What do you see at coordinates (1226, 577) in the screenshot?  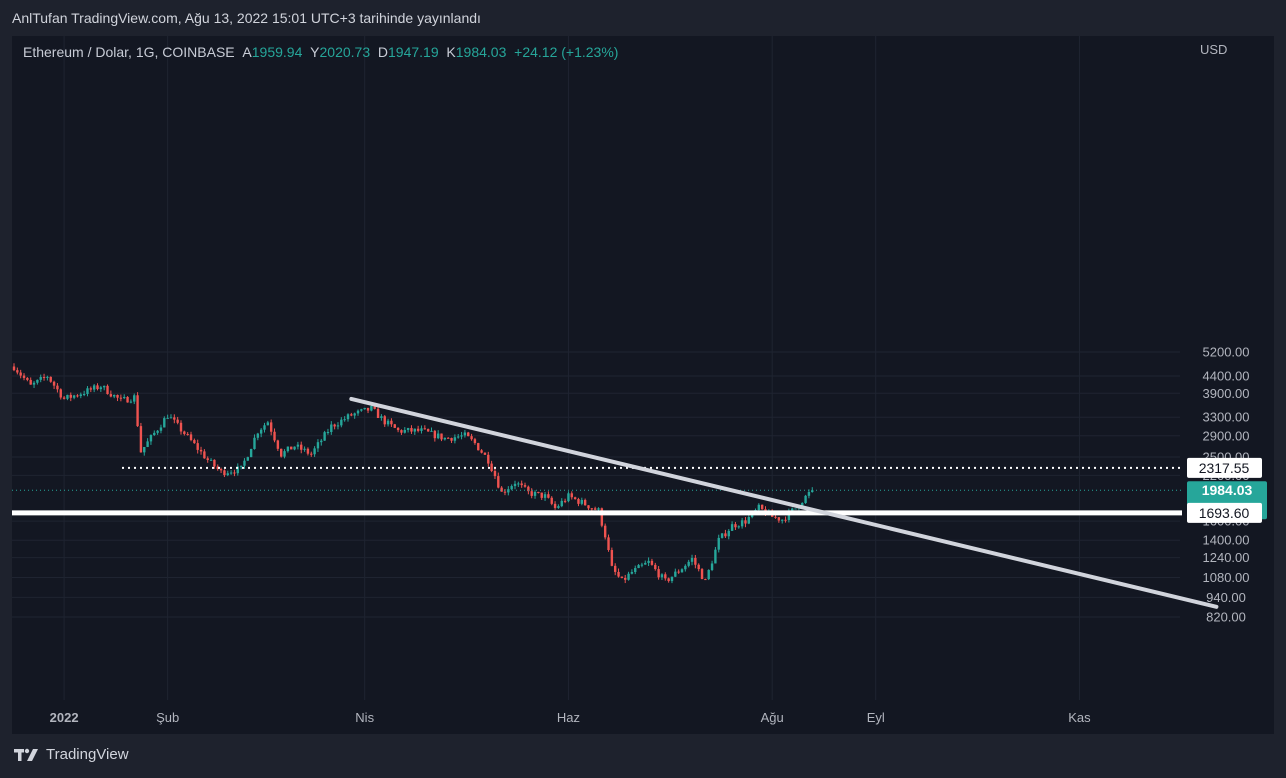 I see `y-tick-label: 1080.00` at bounding box center [1226, 577].